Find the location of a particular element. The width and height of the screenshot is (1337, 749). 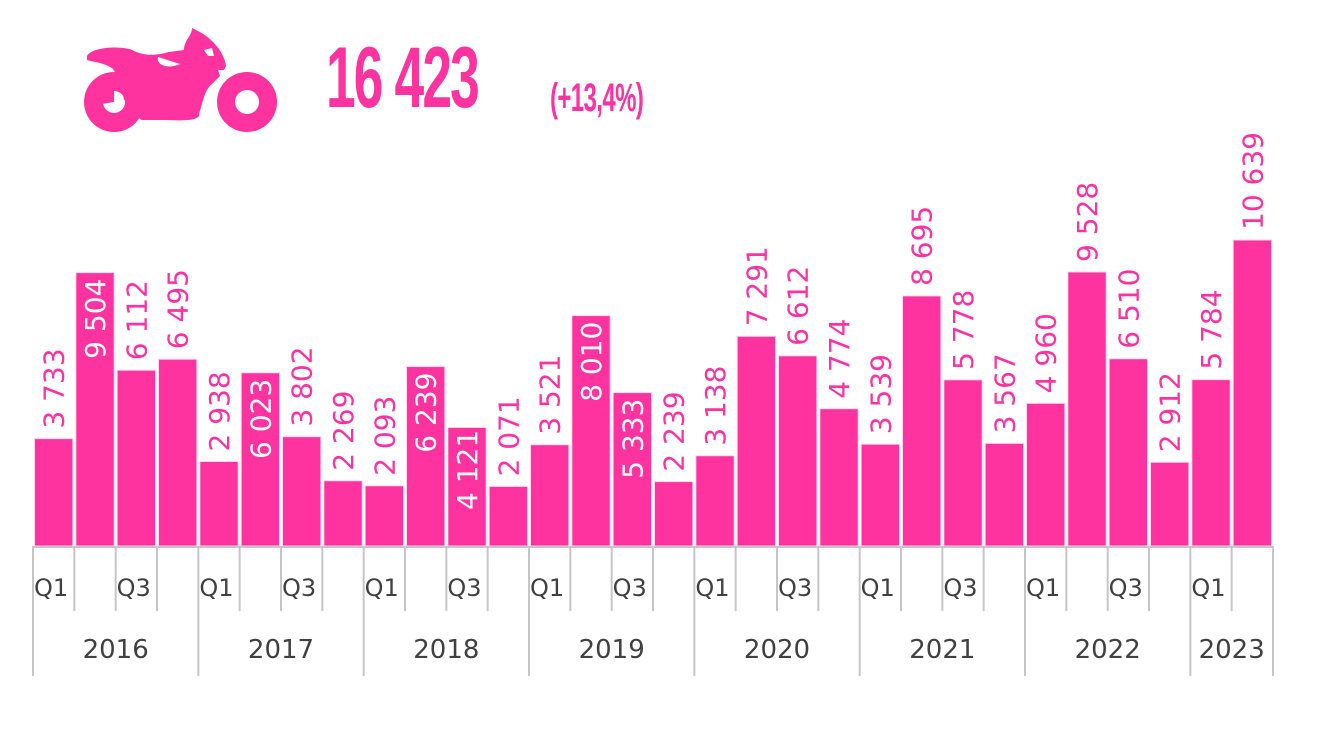

bar-2022-q3 is located at coordinates (1128, 452).